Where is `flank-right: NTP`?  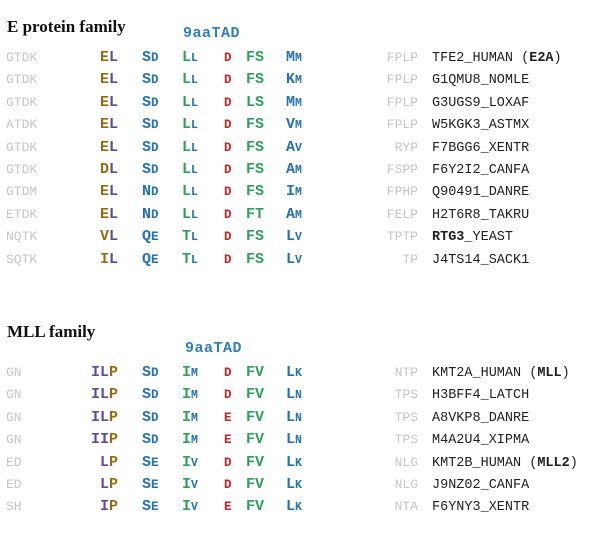
flank-right: NTP is located at coordinates (406, 372).